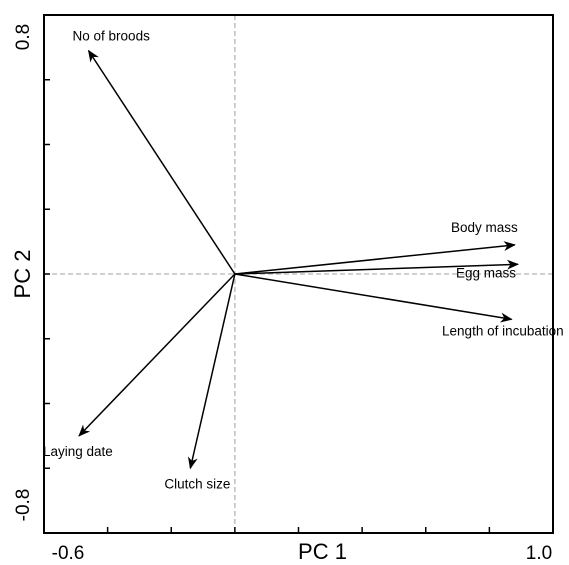 The height and width of the screenshot is (565, 569). I want to click on vector-laying-date, so click(157, 355).